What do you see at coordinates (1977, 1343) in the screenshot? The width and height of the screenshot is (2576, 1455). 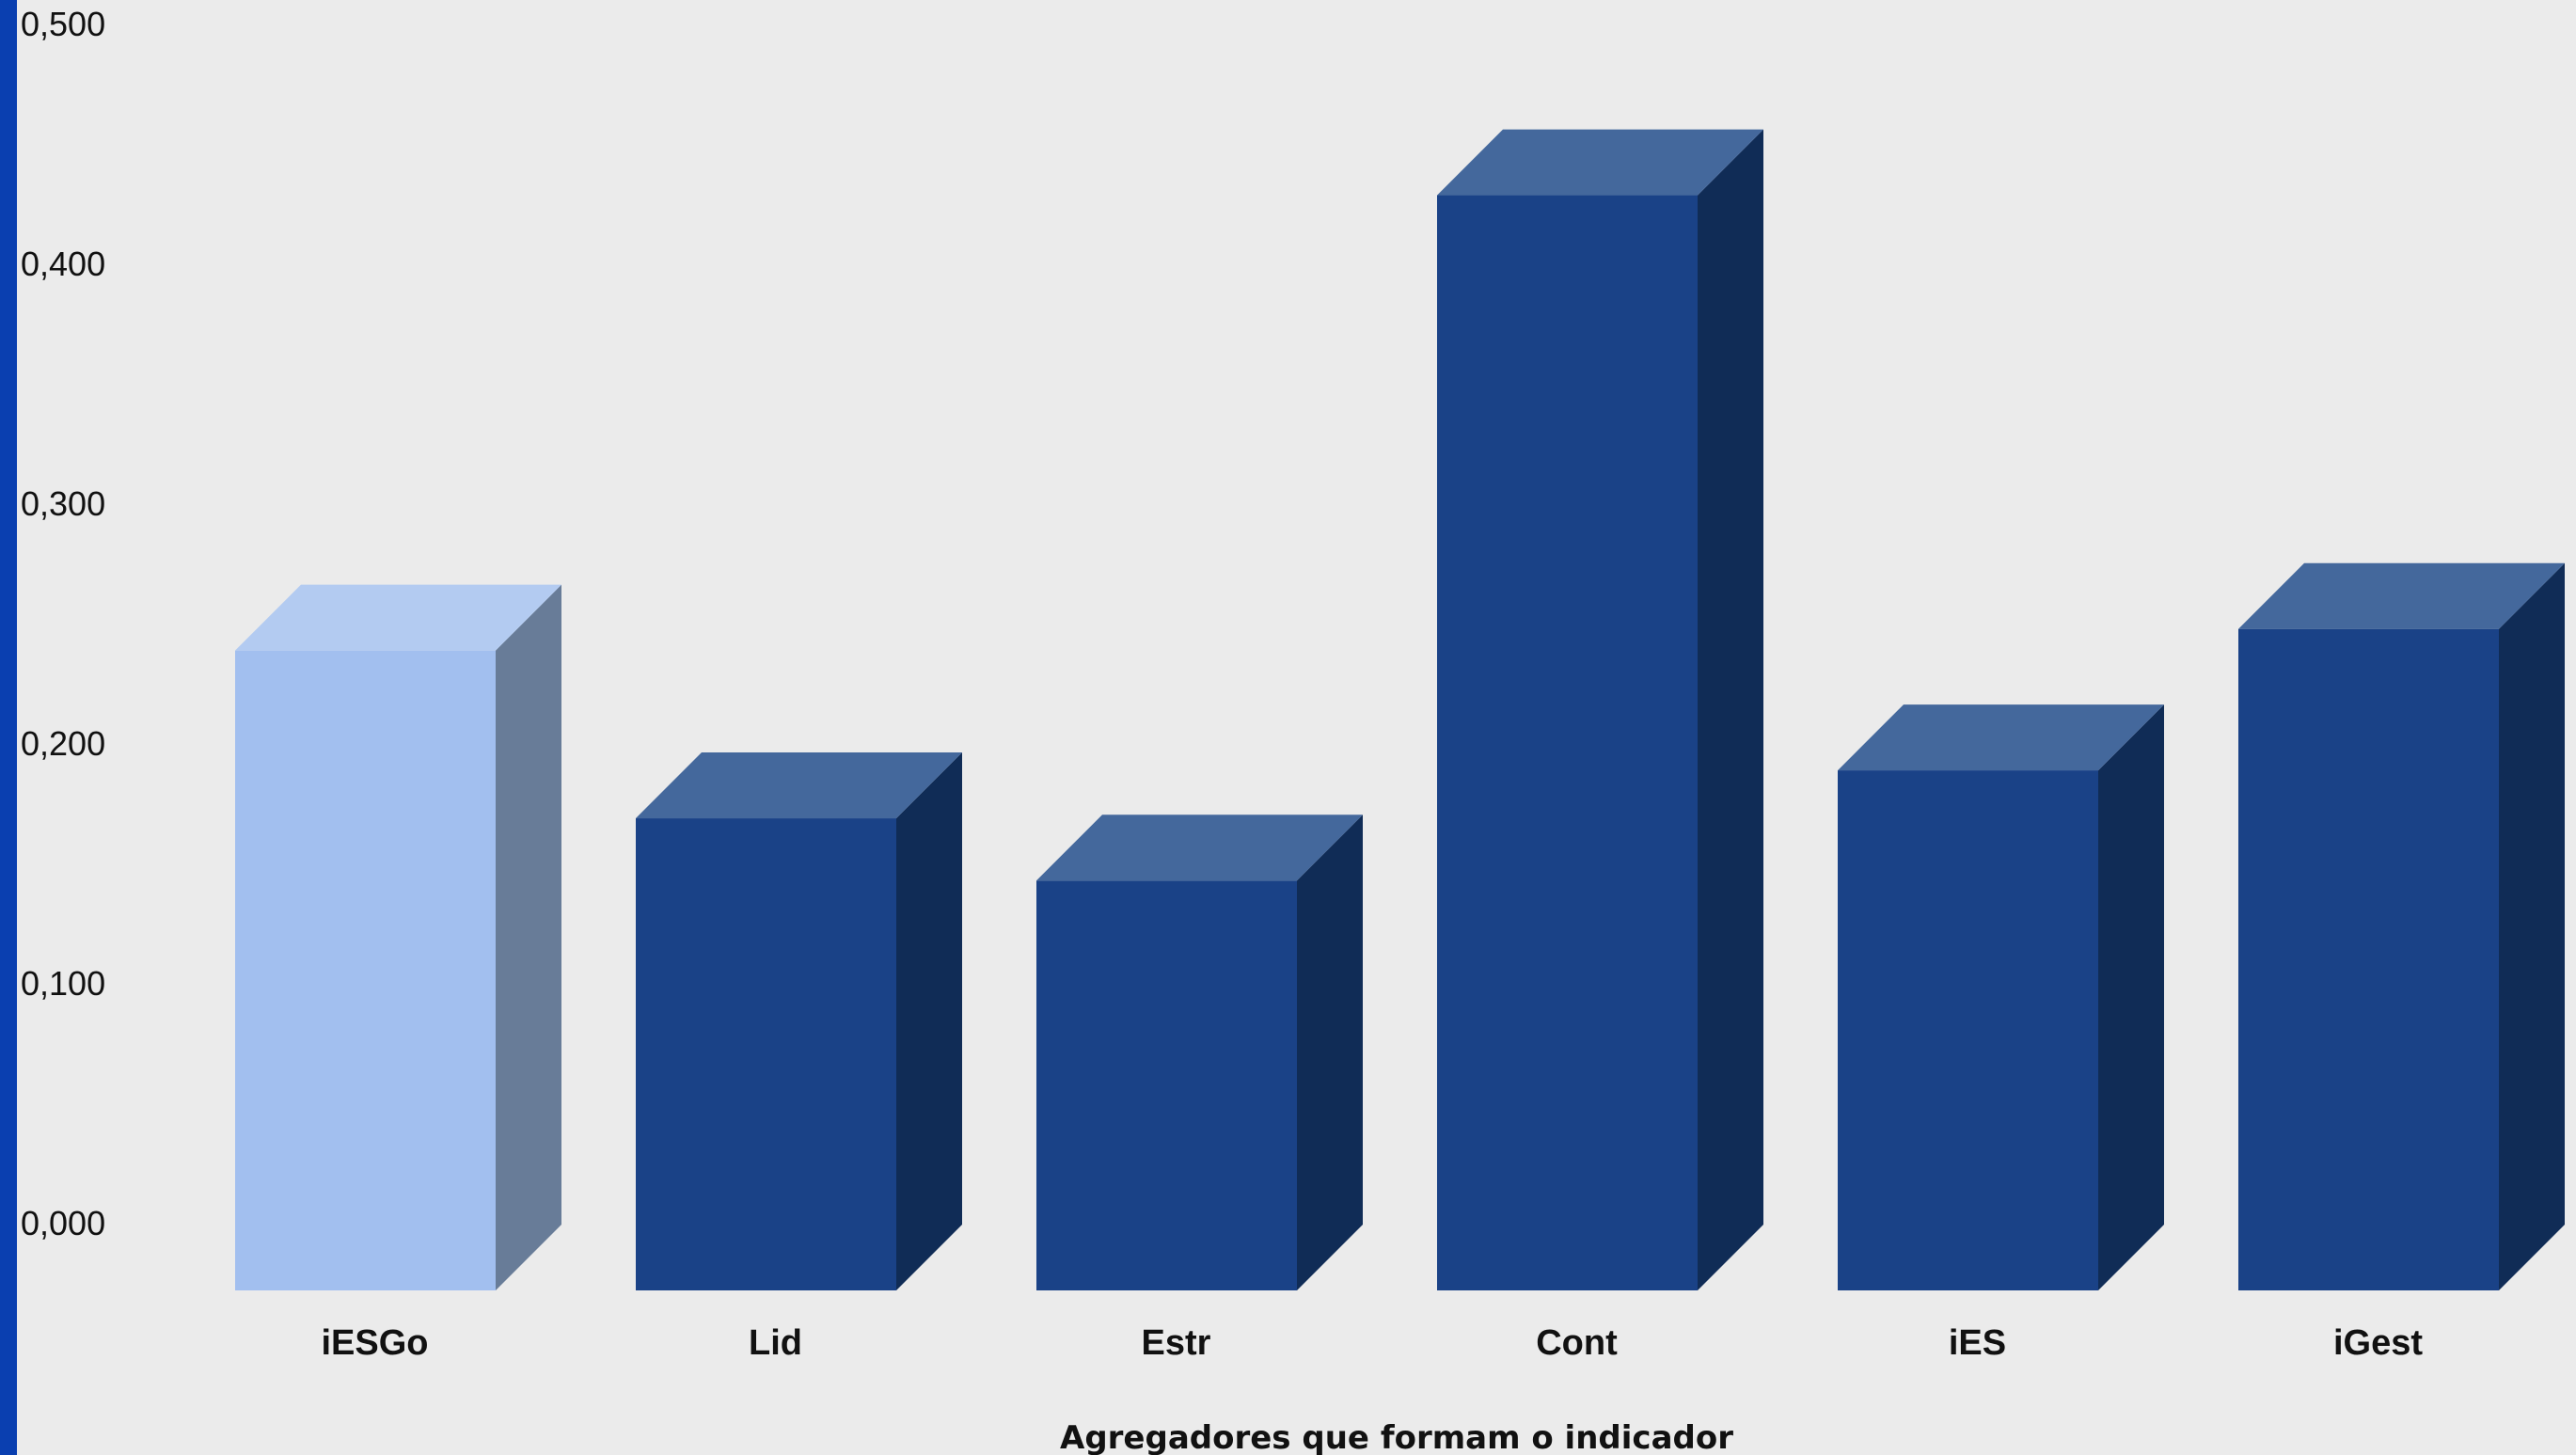 I see `x-tick-label: iES` at bounding box center [1977, 1343].